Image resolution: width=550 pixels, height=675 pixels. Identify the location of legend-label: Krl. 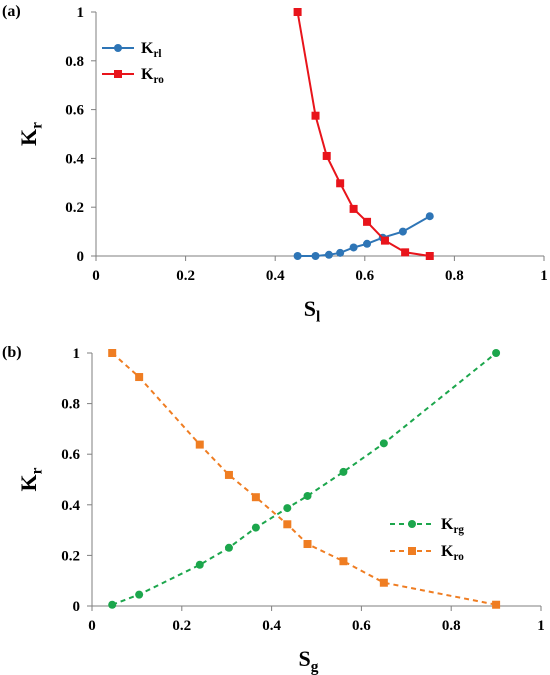
(151, 50).